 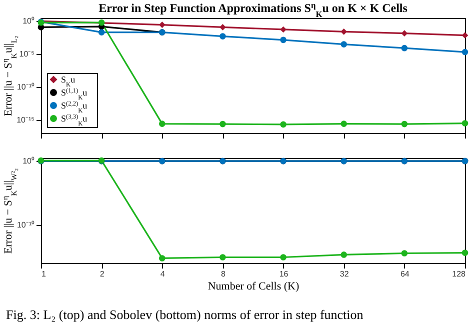 I want to click on x-tick-label: 16, so click(x=284, y=274).